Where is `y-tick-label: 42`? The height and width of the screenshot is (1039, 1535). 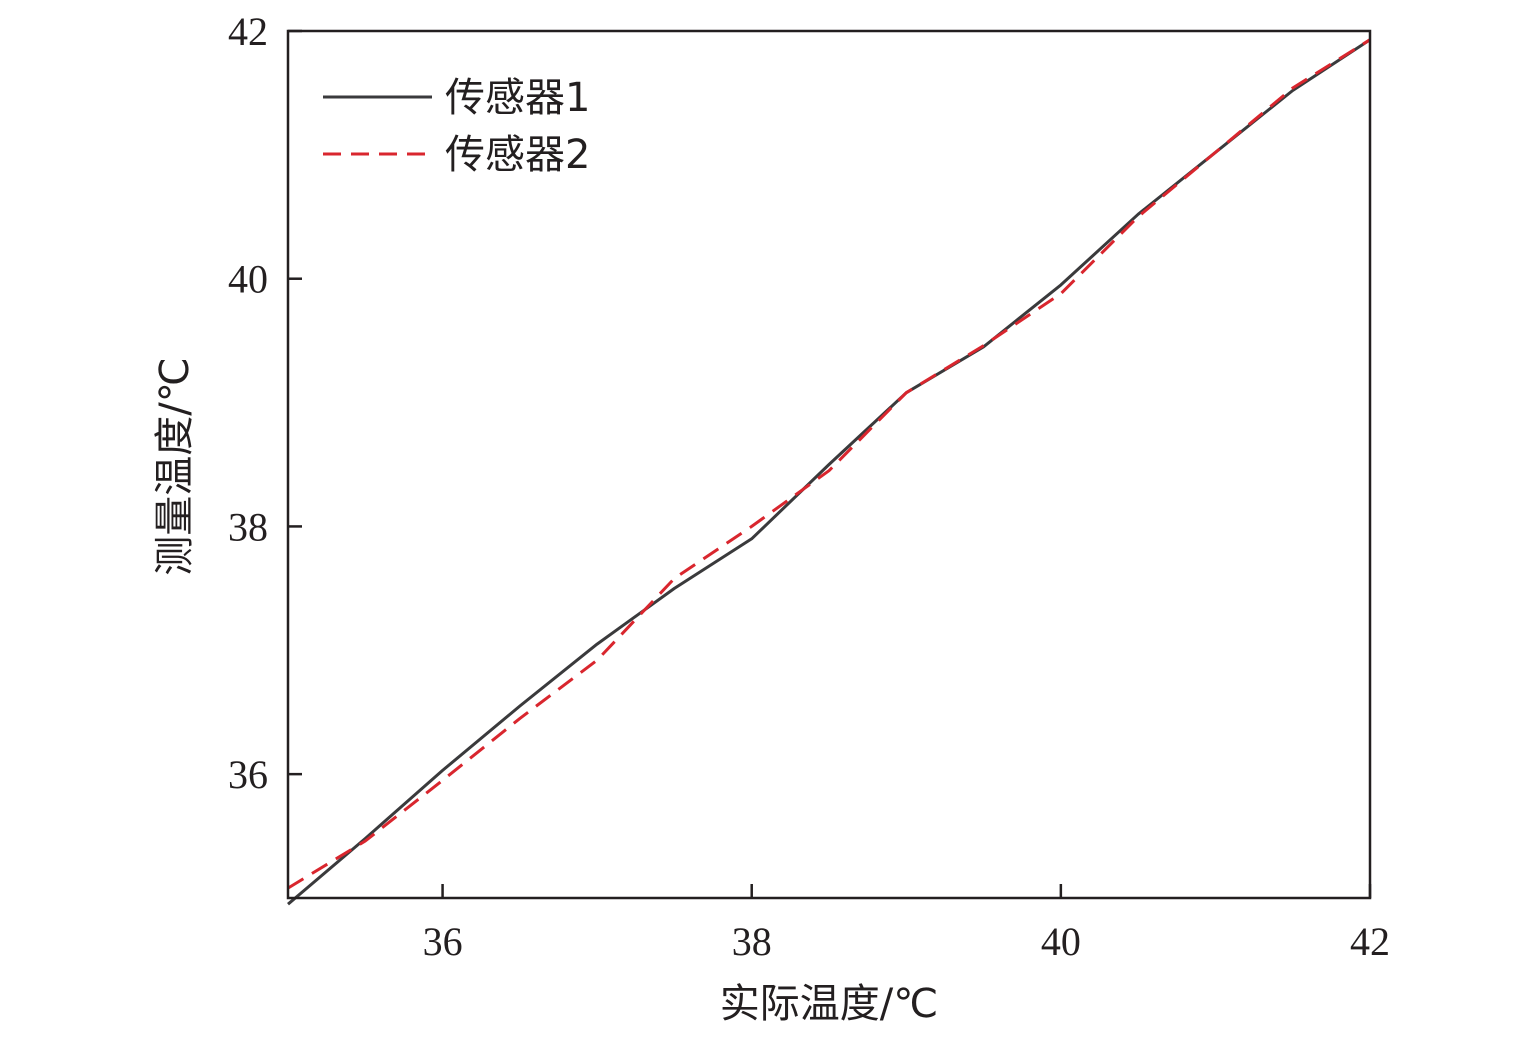
y-tick-label: 42 is located at coordinates (248, 31).